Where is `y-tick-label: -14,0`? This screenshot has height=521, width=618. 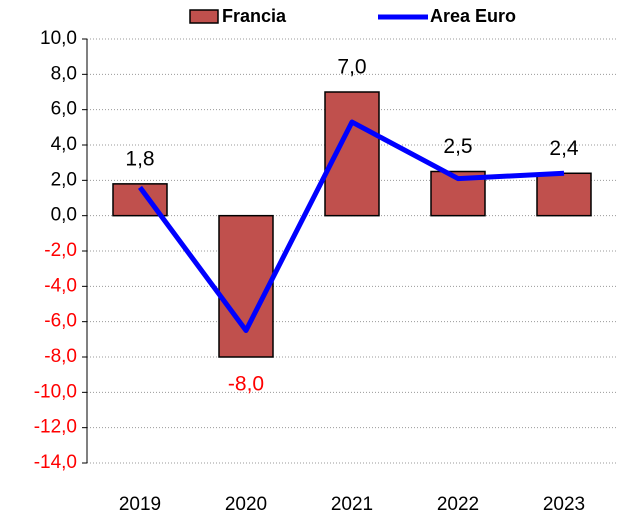 y-tick-label: -14,0 is located at coordinates (55, 462).